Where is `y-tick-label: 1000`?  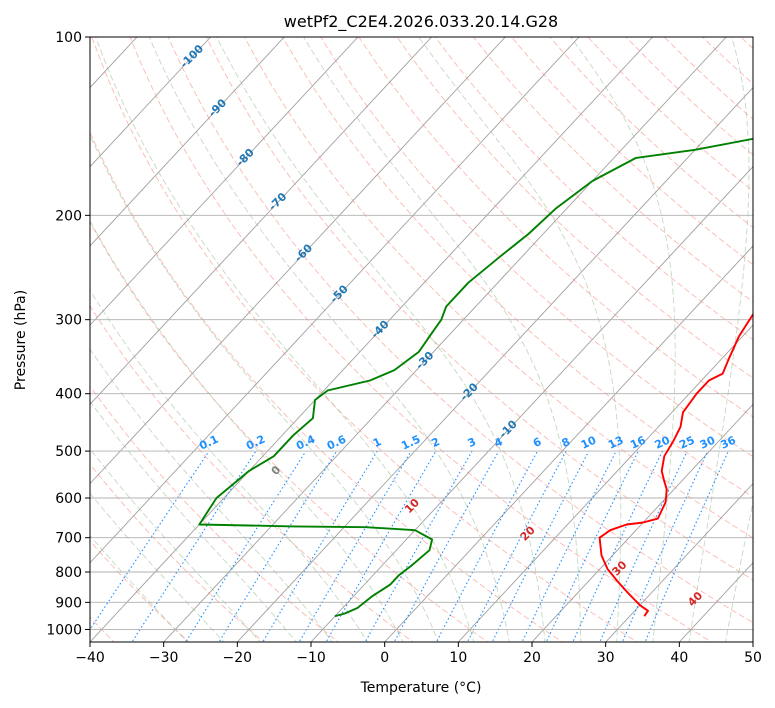
y-tick-label: 1000 is located at coordinates (64, 630).